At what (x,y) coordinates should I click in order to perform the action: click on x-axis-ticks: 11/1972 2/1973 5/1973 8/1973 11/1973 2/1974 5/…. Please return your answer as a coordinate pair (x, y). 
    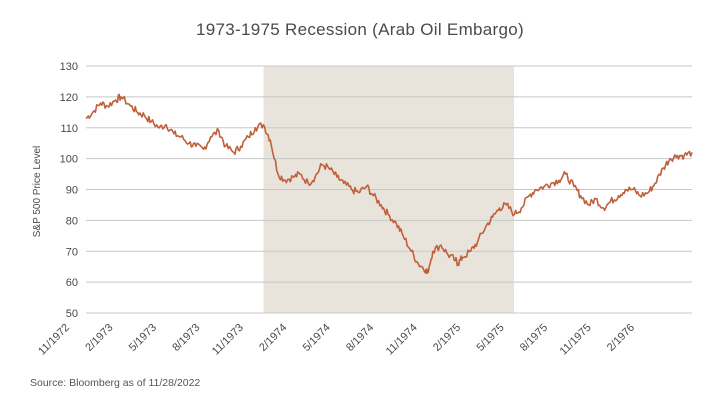
    Looking at the image, I should click on (336, 340).